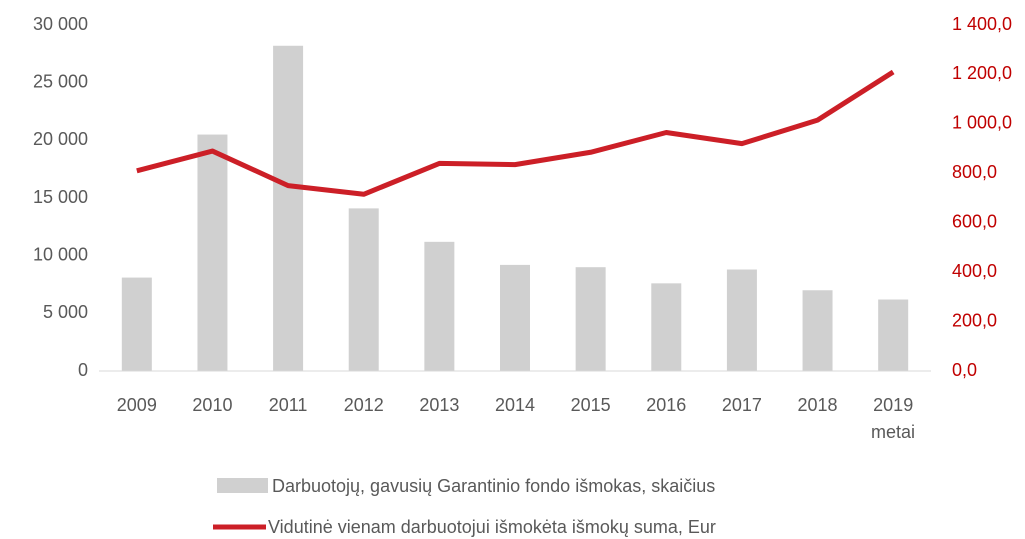 This screenshot has width=1025, height=539. Describe the element at coordinates (60, 254) in the screenshot. I see `y-tick-label: 10 000` at that location.